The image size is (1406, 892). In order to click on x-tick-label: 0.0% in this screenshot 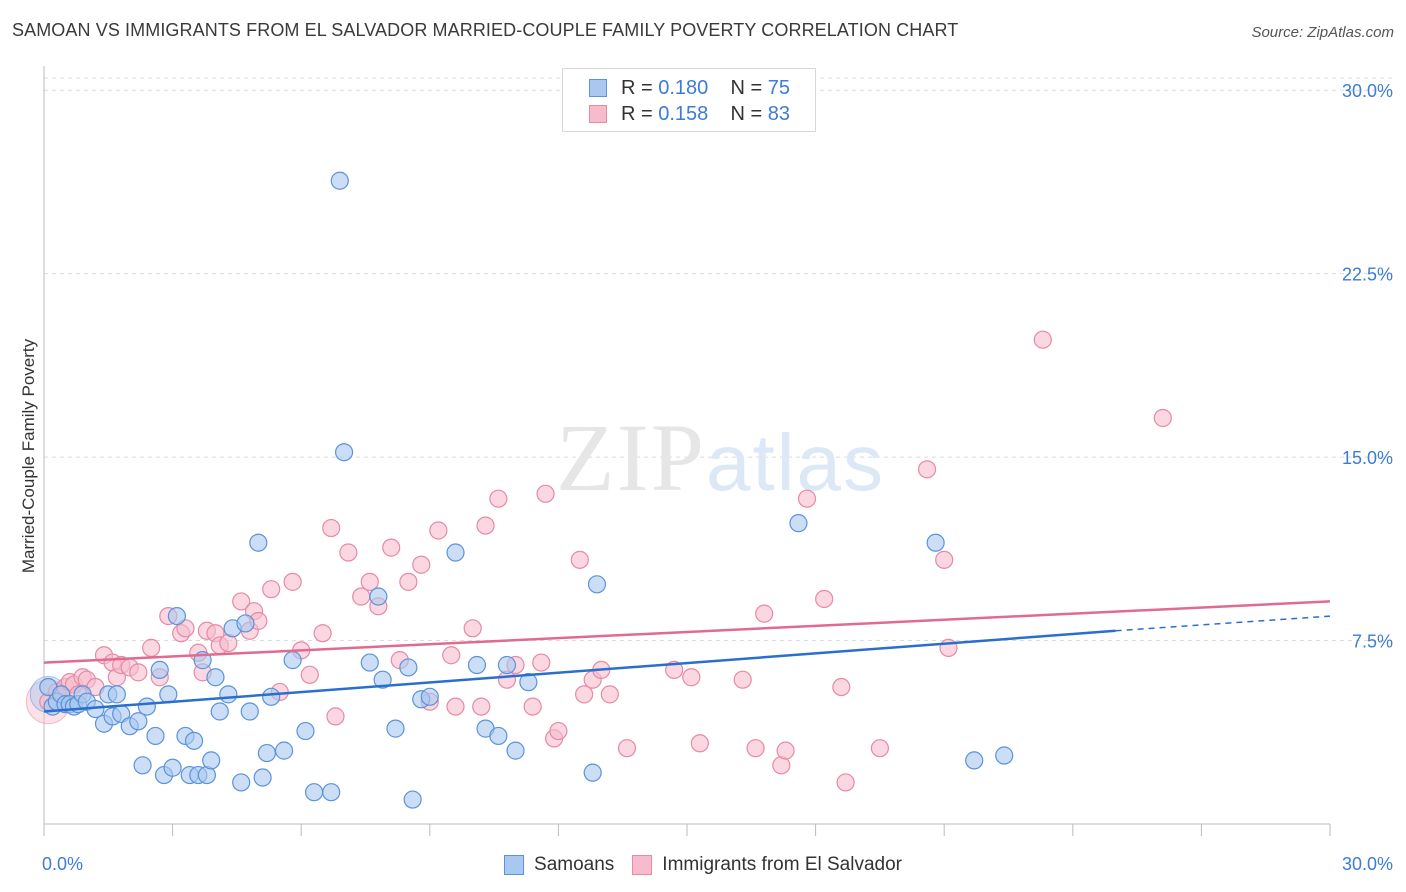, I will do `click(62, 864)`.